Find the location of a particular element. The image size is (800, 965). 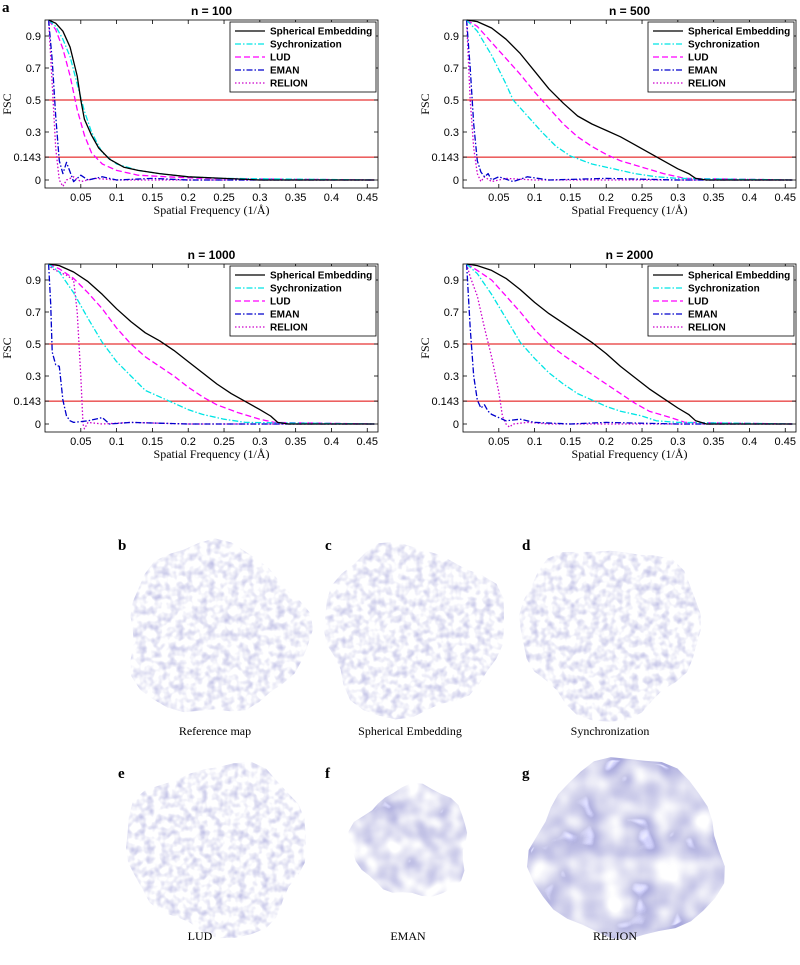

series-line-eman is located at coordinates (629, 344).